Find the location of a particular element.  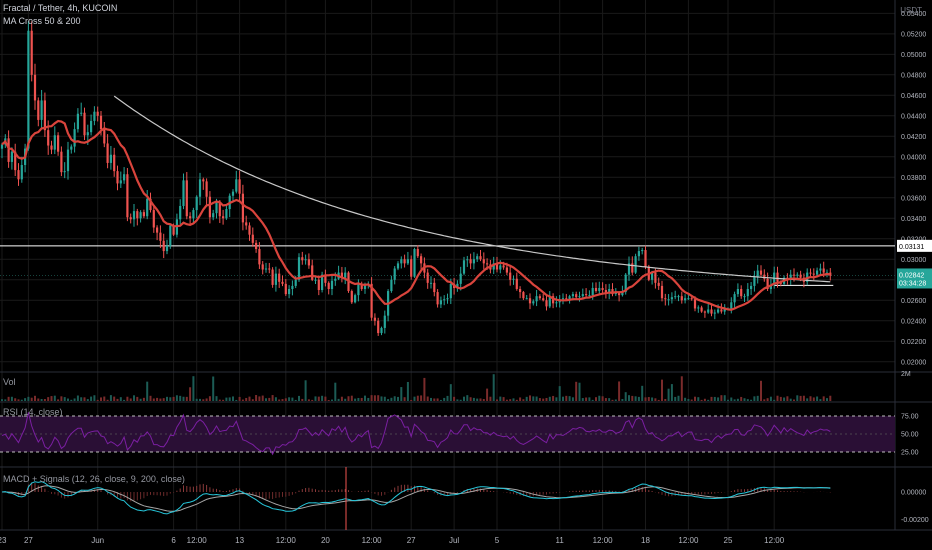

price-tick-label: 0.05200 is located at coordinates (913, 34).